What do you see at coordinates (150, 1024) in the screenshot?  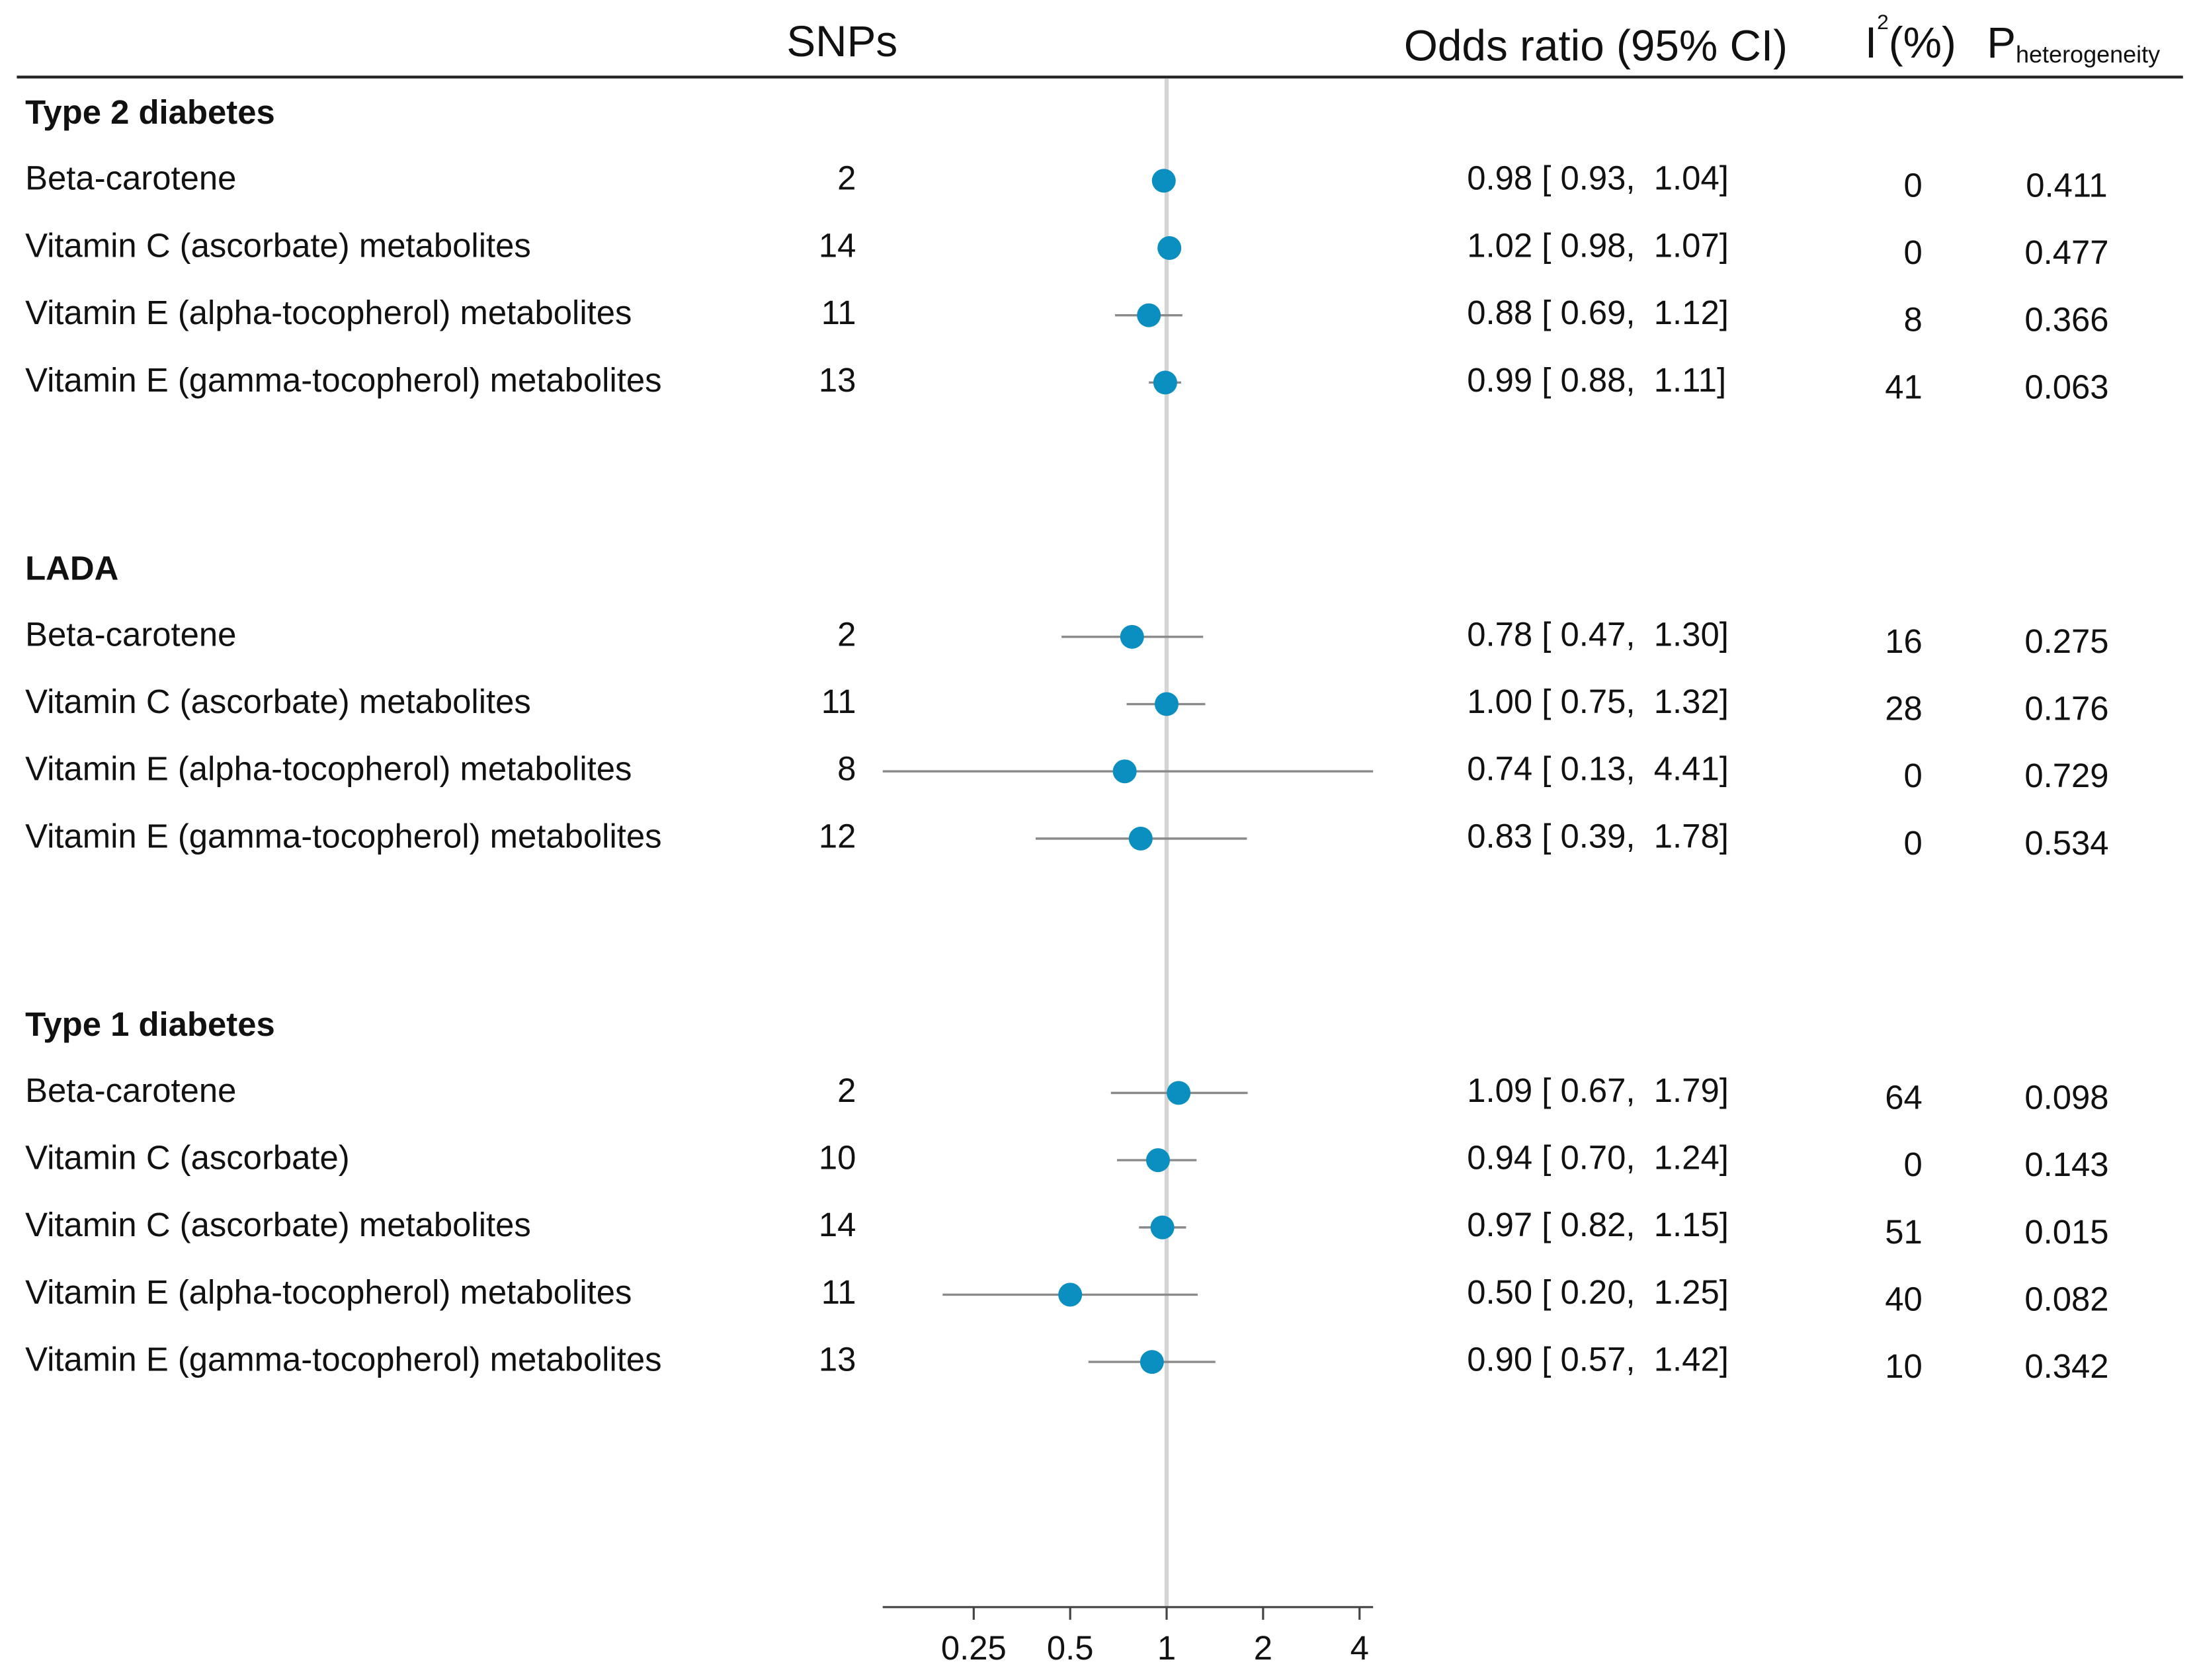 I see `group-title: Type 1 diabetes` at bounding box center [150, 1024].